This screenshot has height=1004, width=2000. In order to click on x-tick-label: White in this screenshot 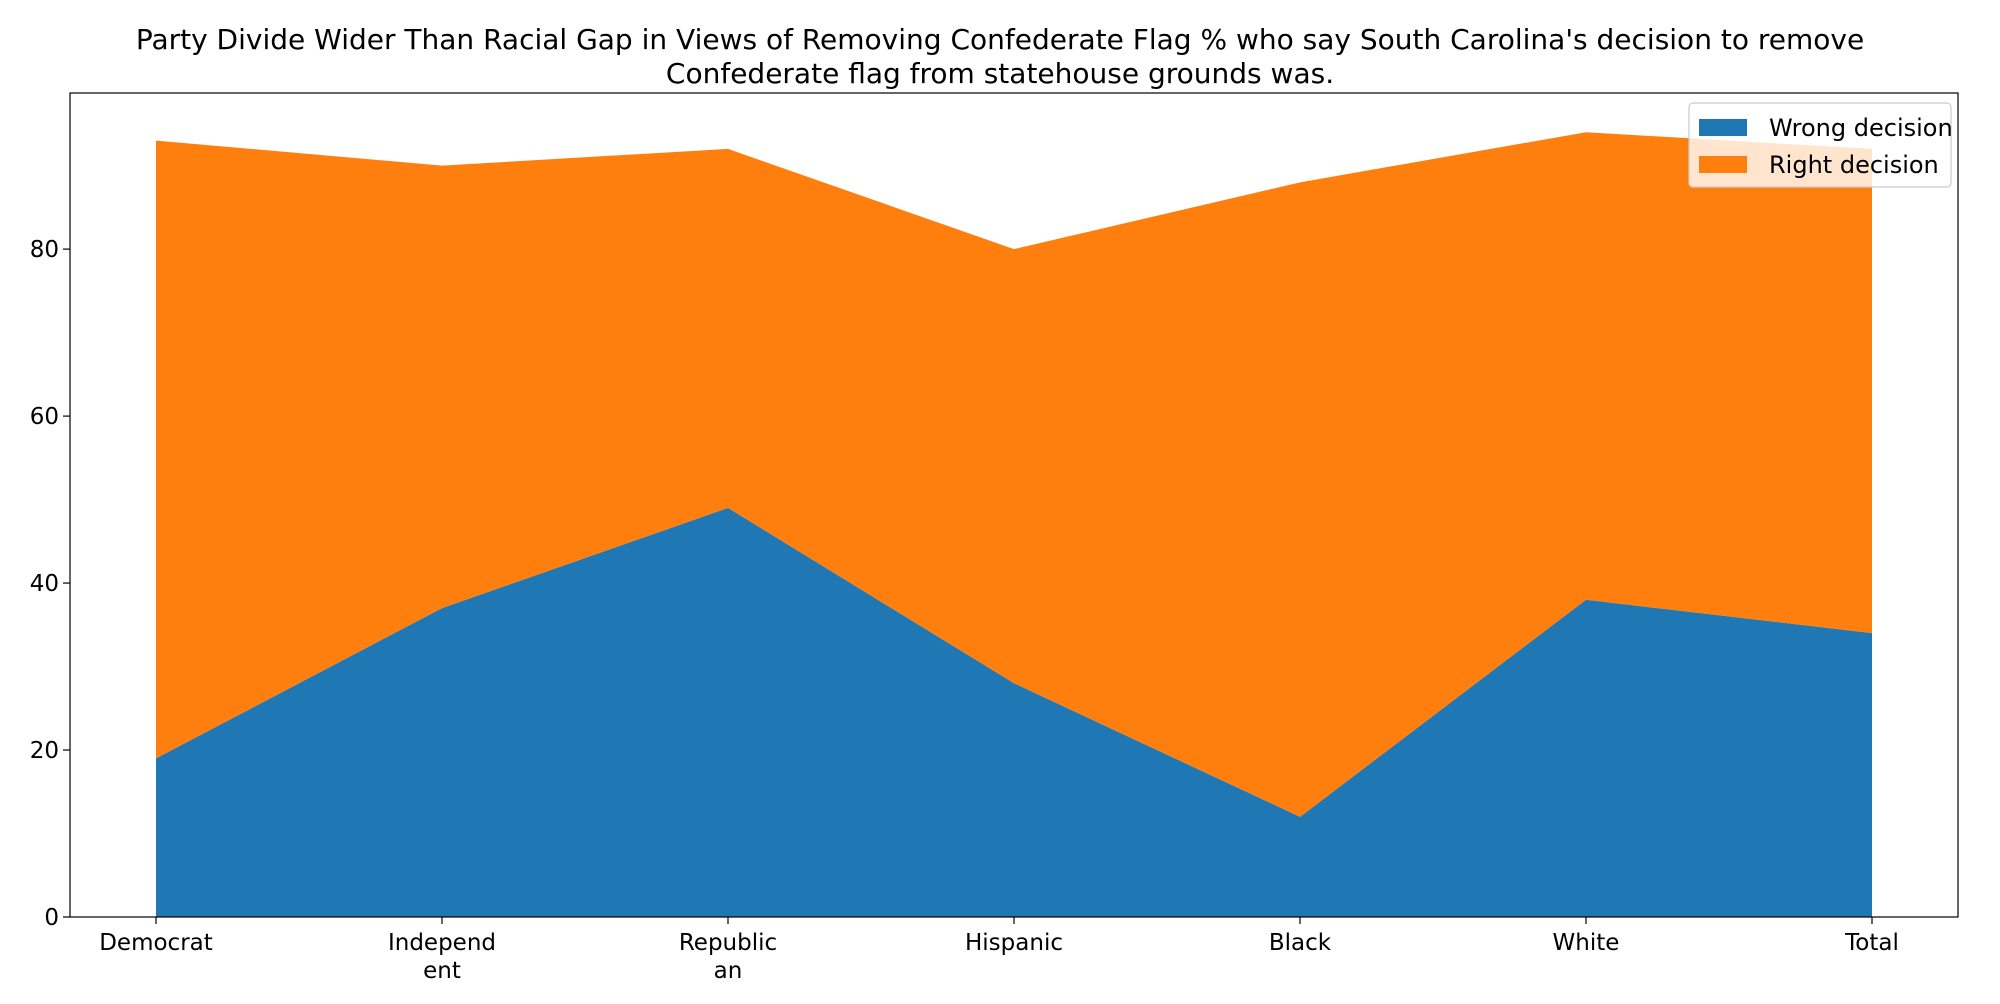, I will do `click(1586, 943)`.